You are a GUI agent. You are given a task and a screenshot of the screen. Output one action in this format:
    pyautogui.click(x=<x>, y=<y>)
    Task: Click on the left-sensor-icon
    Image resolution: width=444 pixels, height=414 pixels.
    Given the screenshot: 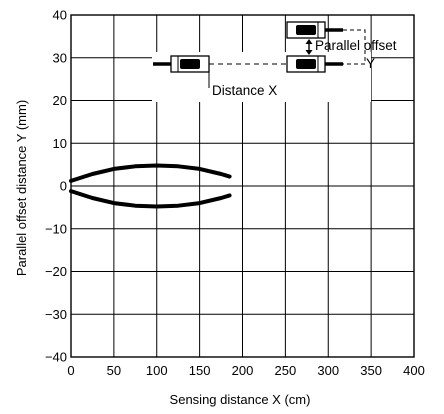 What is the action you would take?
    pyautogui.click(x=181, y=64)
    